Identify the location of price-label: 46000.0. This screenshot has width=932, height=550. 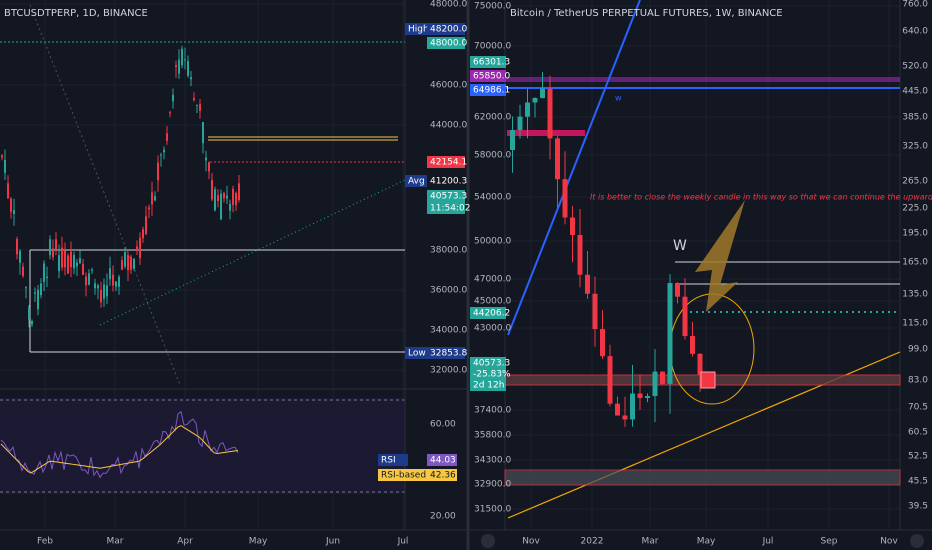
(448, 86).